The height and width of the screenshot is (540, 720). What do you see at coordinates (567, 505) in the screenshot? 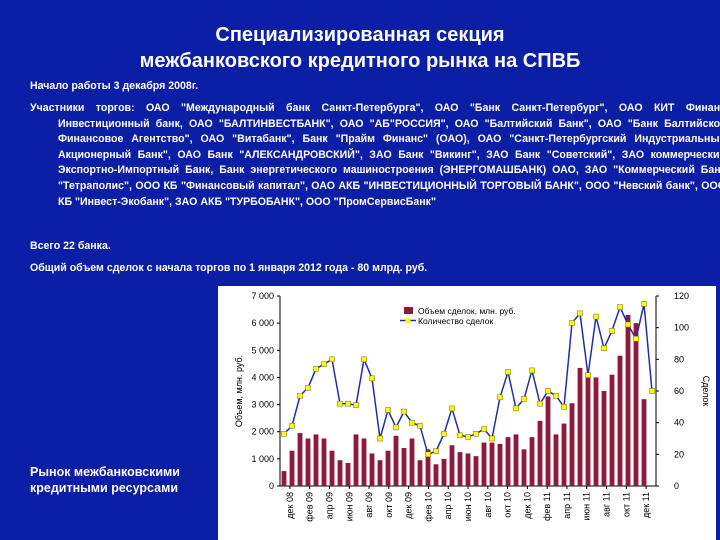
I see `x-tick-label: апр 11` at bounding box center [567, 505].